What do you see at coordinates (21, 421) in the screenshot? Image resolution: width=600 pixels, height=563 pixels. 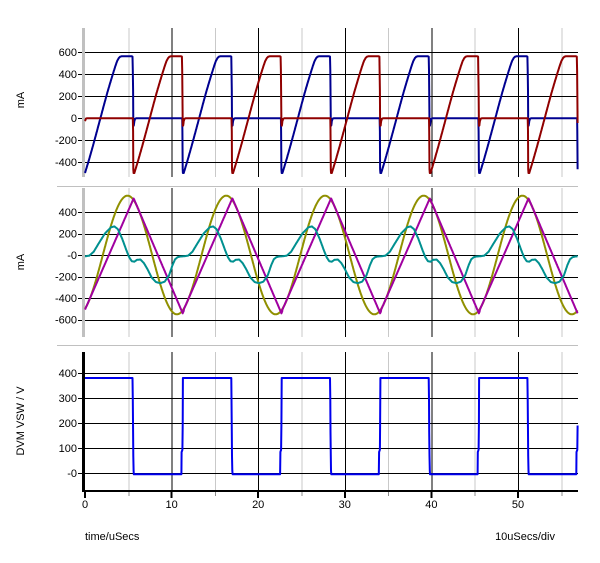 I see `y-axis-label-bottom: DVM VSW / V` at bounding box center [21, 421].